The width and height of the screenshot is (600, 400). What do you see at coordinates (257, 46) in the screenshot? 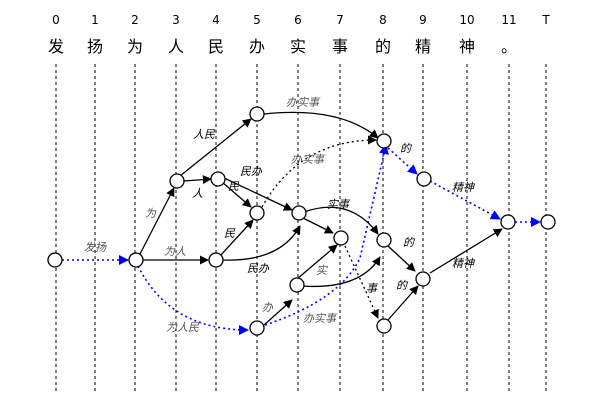
I see `character-label: 办` at bounding box center [257, 46].